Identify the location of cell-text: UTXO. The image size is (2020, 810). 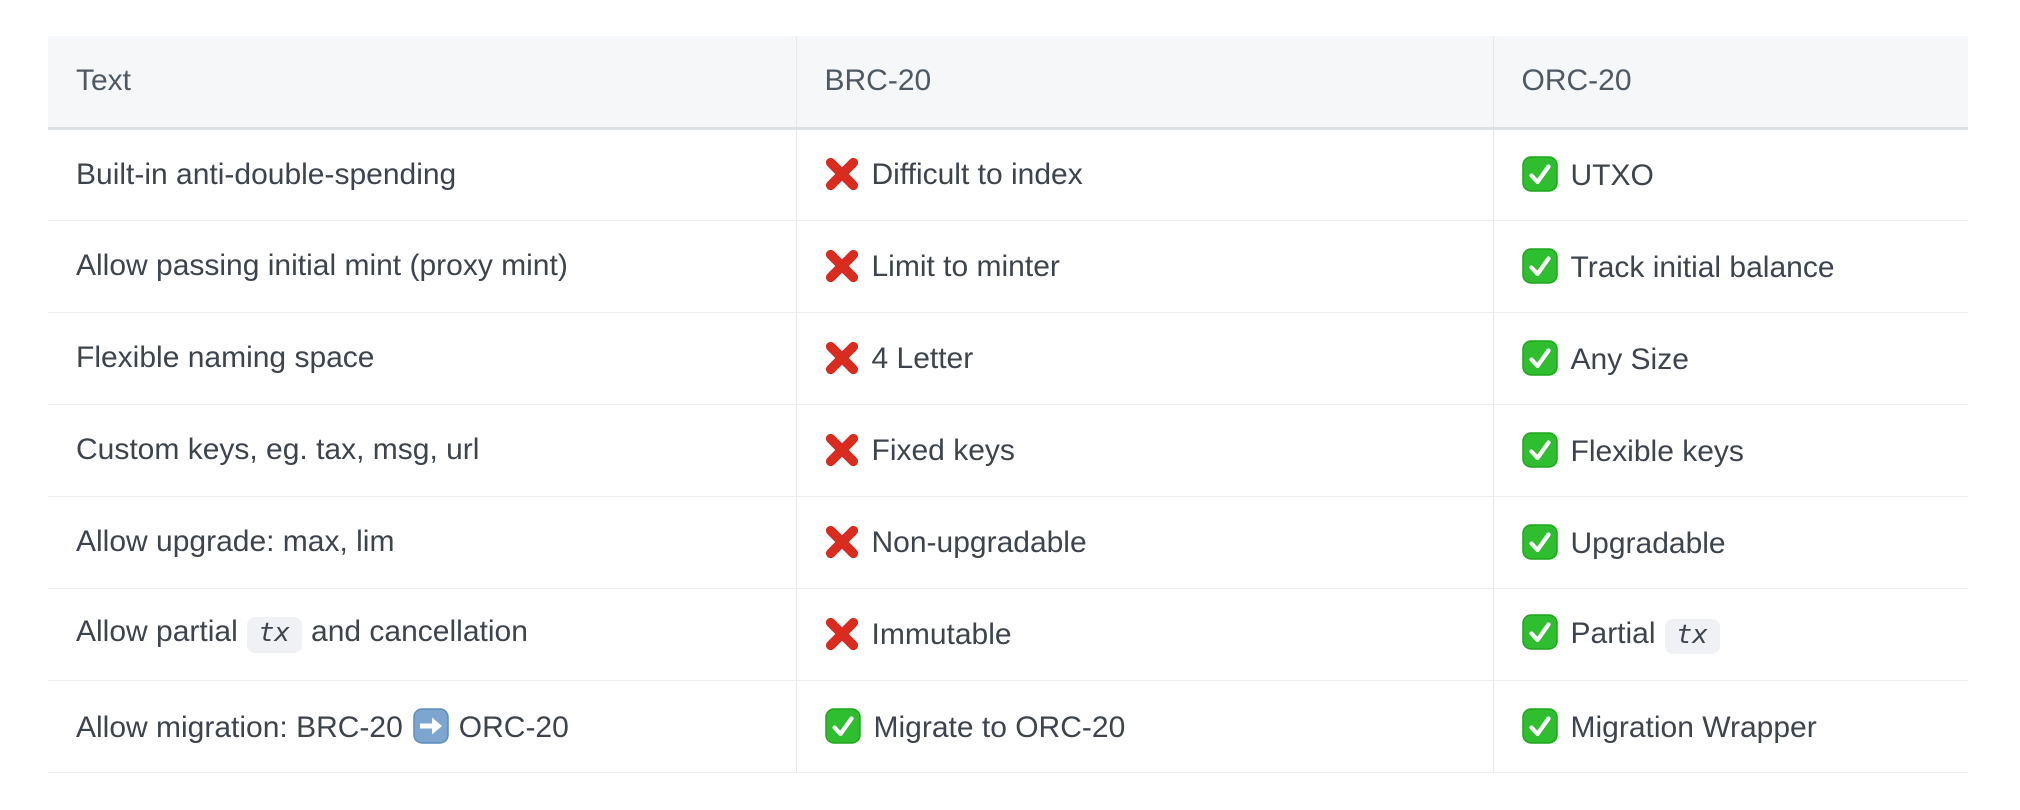
(1612, 175).